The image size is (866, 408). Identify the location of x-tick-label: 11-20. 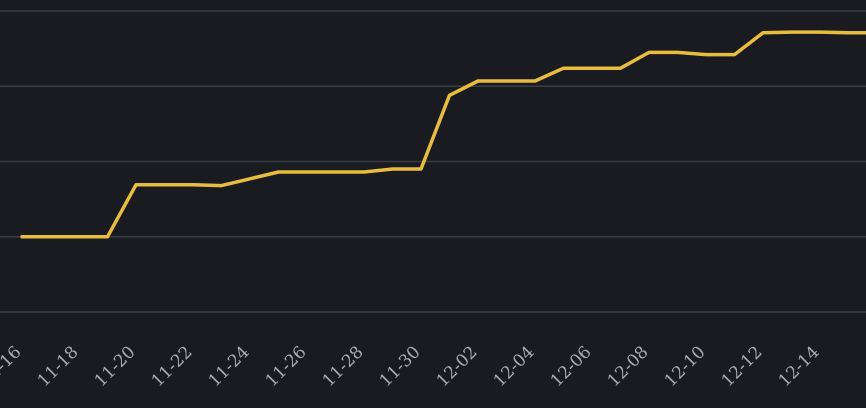
(115, 366).